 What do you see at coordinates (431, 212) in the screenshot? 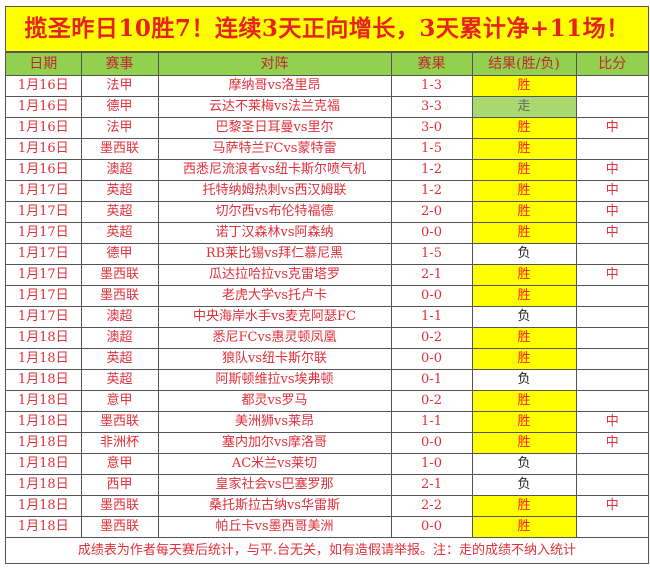
I see `cell-score: 2-0` at bounding box center [431, 212].